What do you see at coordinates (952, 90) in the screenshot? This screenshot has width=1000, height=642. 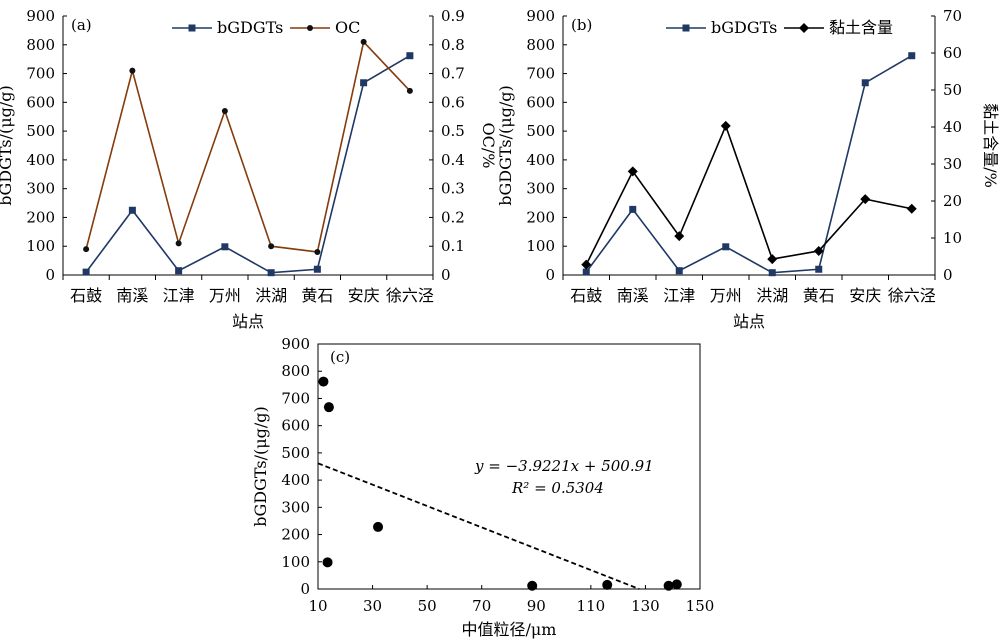 I see `y2-tick-label: 50` at bounding box center [952, 90].